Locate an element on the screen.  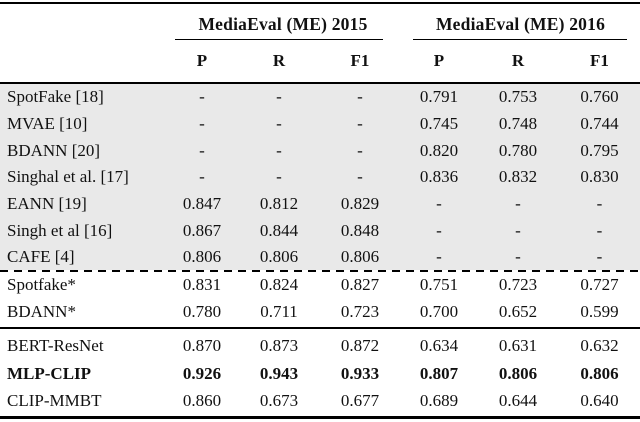
metric-header-r-2015: R is located at coordinates (279, 61).